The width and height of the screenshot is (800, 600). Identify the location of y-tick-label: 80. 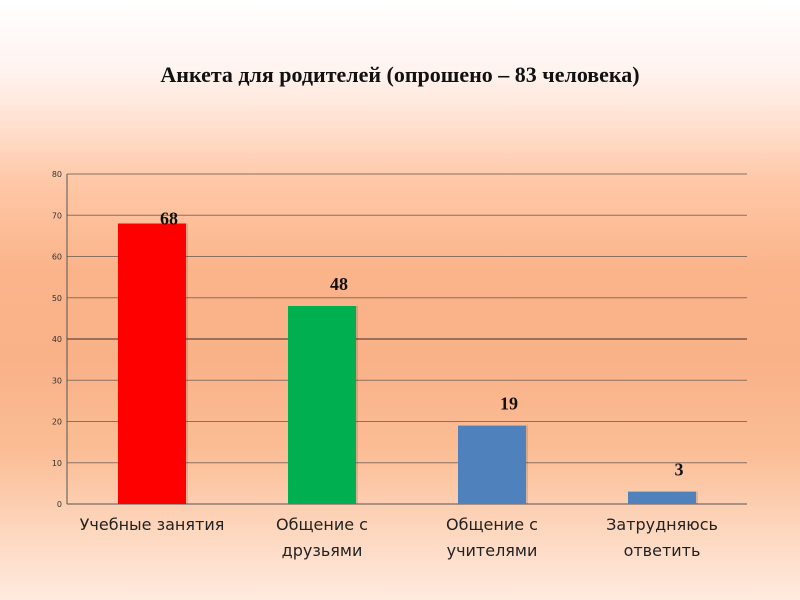
(57, 174).